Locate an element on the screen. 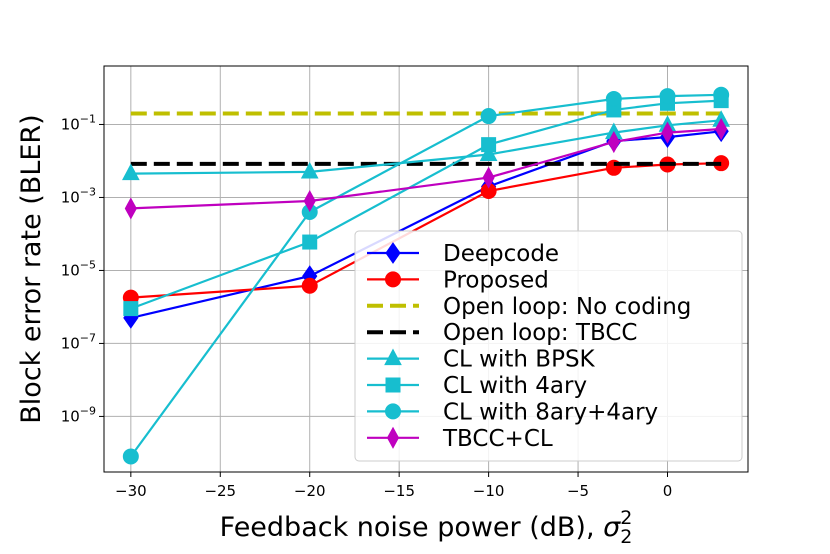 This screenshot has height=554, width=830. legend-entry: CL with 4ary is located at coordinates (477, 386).